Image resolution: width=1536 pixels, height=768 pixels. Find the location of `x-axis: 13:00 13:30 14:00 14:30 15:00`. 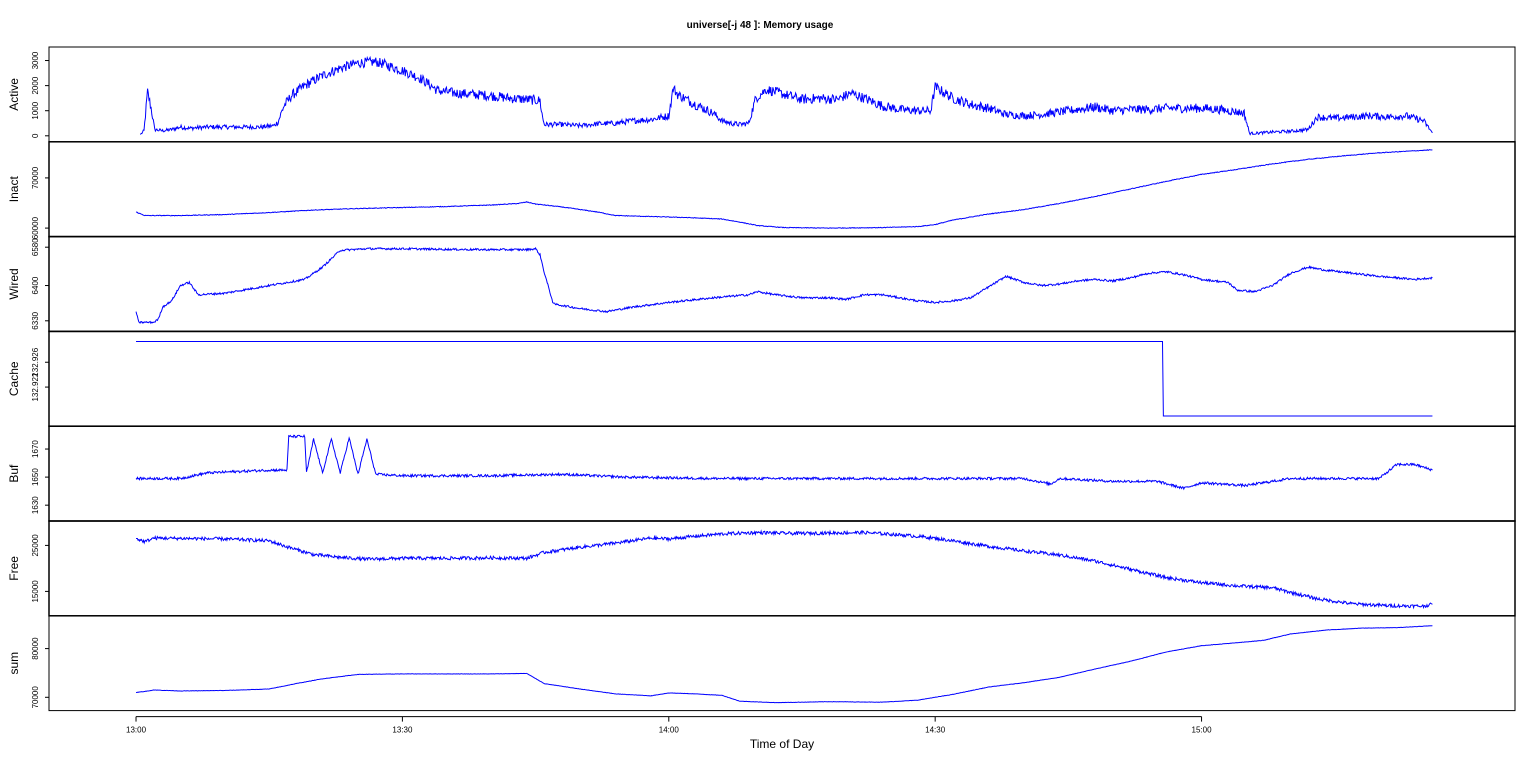

x-axis: 13:00 13:30 14:00 14:30 15:00 is located at coordinates (669, 725).